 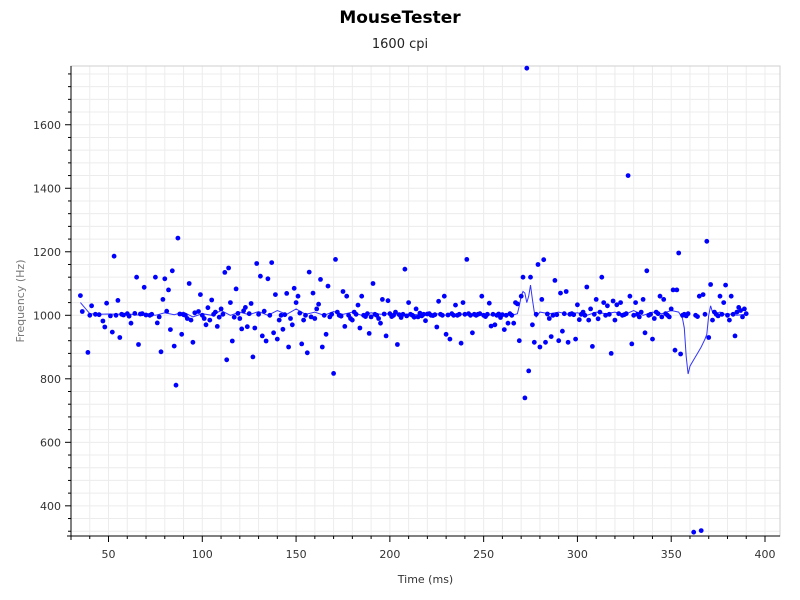 I want to click on y-axis-label: Frequency (Hz), so click(x=20, y=301).